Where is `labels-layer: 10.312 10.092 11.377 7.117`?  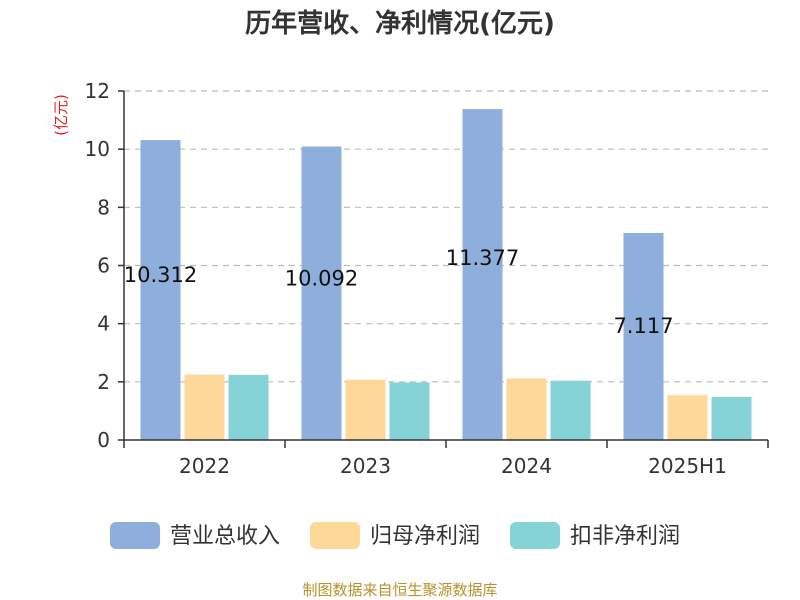 labels-layer: 10.312 10.092 11.377 7.117 is located at coordinates (399, 292).